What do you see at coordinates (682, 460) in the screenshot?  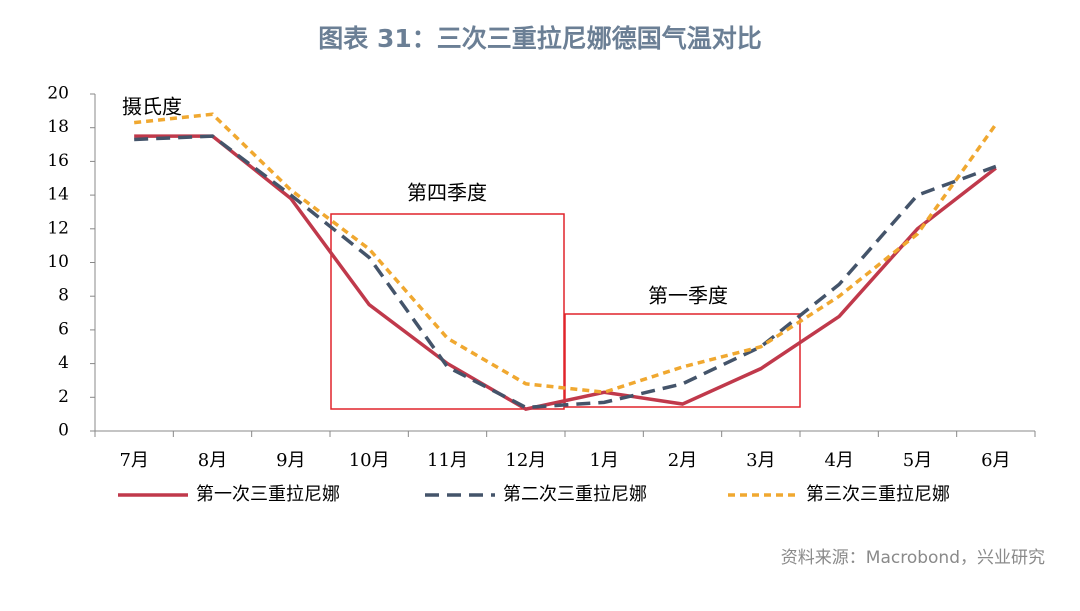 I see `x-tick-label: 2月` at bounding box center [682, 460].